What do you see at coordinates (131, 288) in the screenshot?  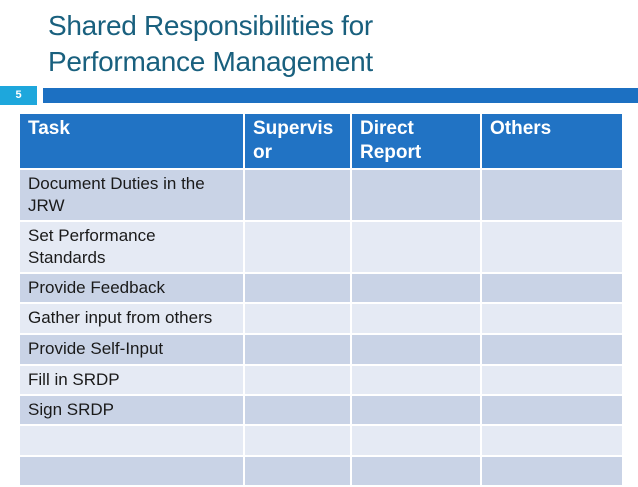 I see `task-cell: Provide Feedback` at bounding box center [131, 288].